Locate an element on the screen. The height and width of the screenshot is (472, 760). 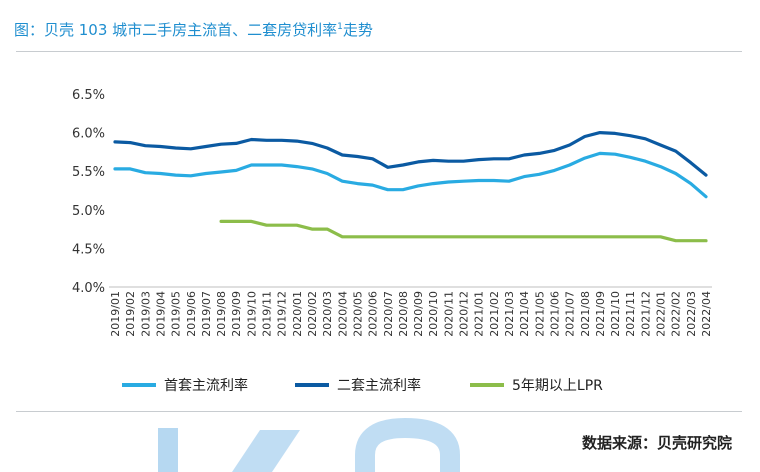
x-tick-label: 2022/04 is located at coordinates (706, 314).